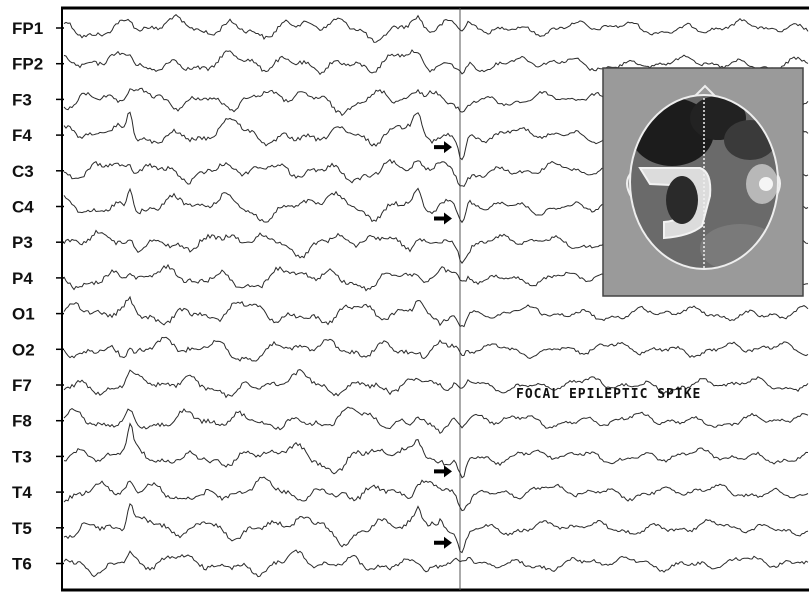 The width and height of the screenshot is (809, 593). Describe the element at coordinates (705, 90) in the screenshot. I see `nose-icon` at that location.